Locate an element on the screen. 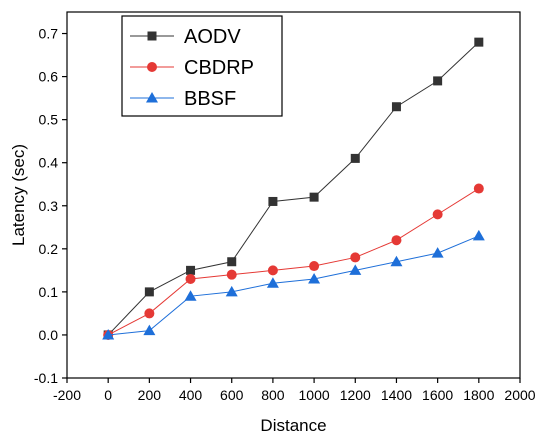 Image resolution: width=550 pixels, height=441 pixels. y-tick-label: 0.3 is located at coordinates (49, 206).